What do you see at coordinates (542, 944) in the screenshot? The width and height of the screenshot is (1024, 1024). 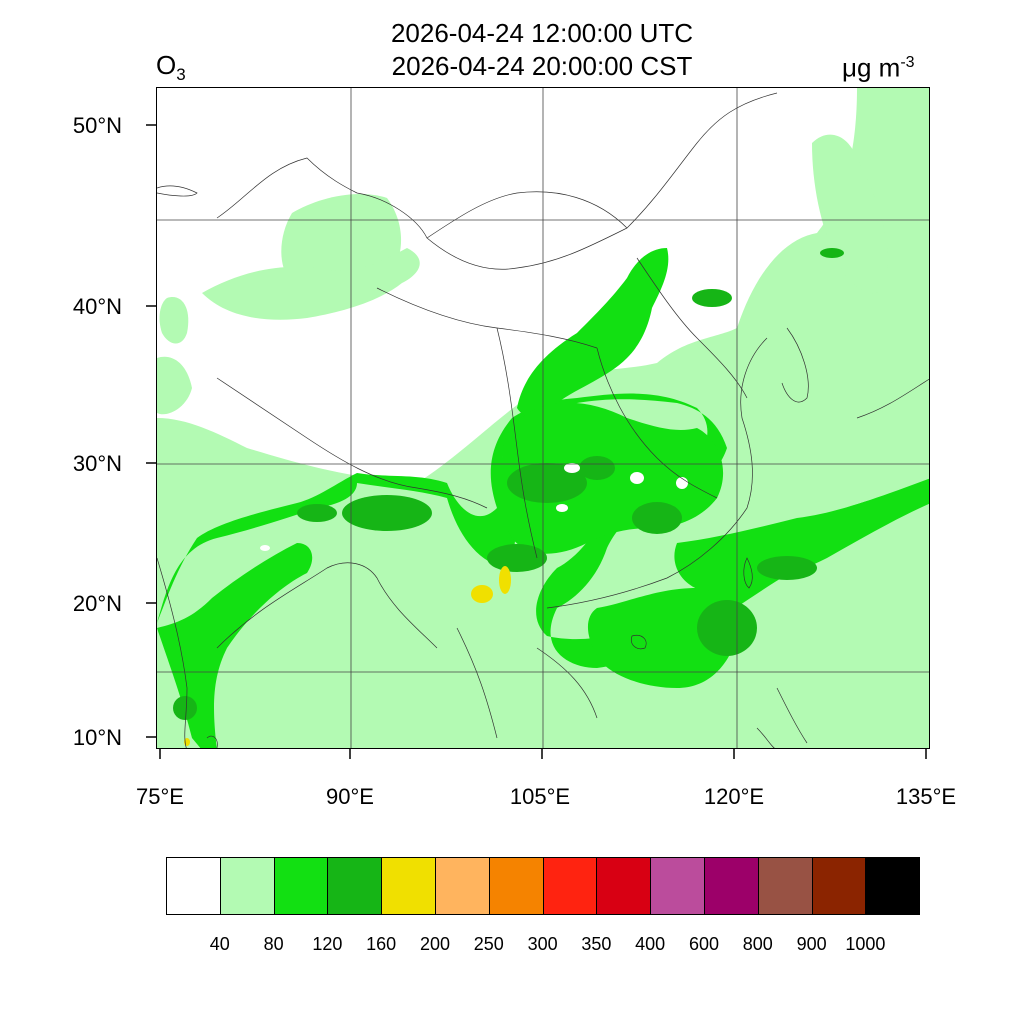 I see `colorbar-label: 300` at bounding box center [542, 944].